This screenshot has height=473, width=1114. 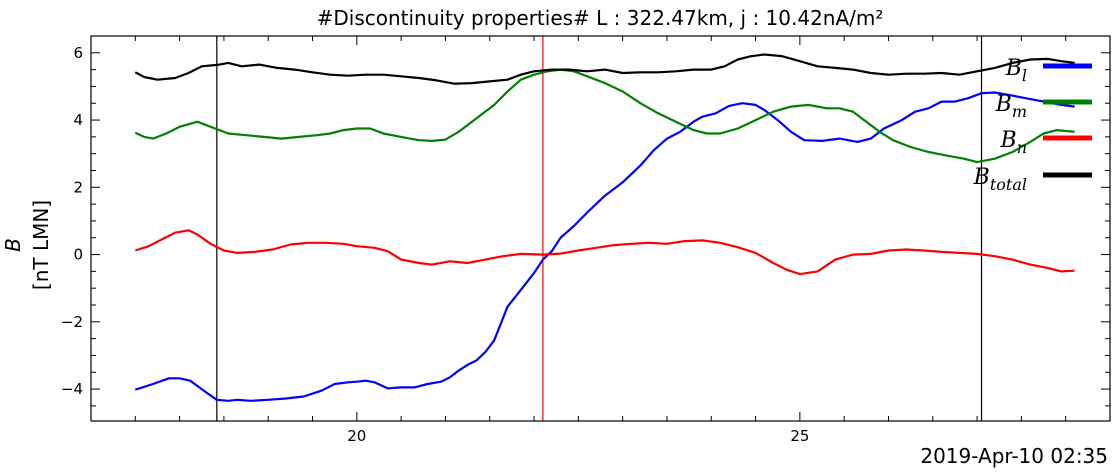 What do you see at coordinates (78, 187) in the screenshot?
I see `y-tick-label: 2` at bounding box center [78, 187].